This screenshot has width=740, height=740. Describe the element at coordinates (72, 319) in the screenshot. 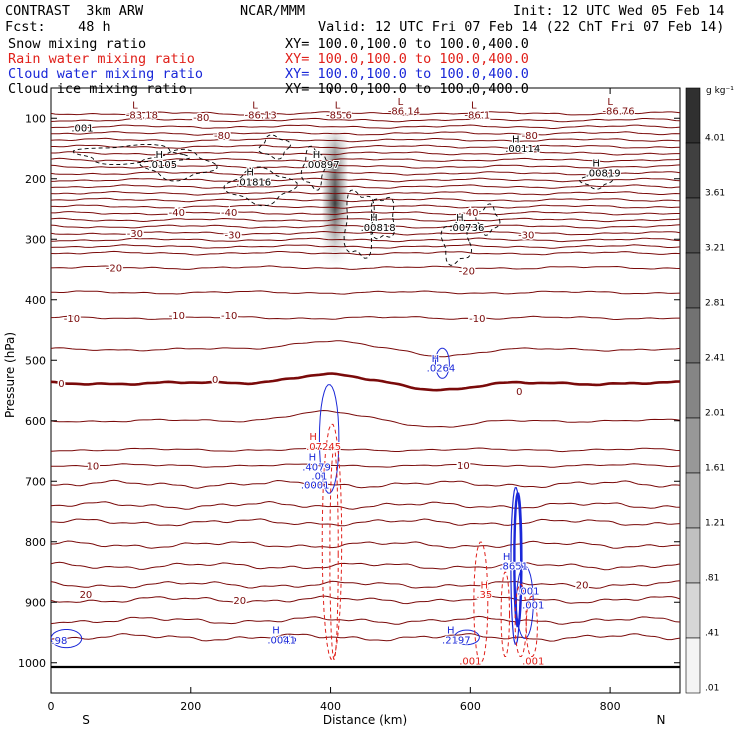

I see `isotherm-label: -10` at that location.